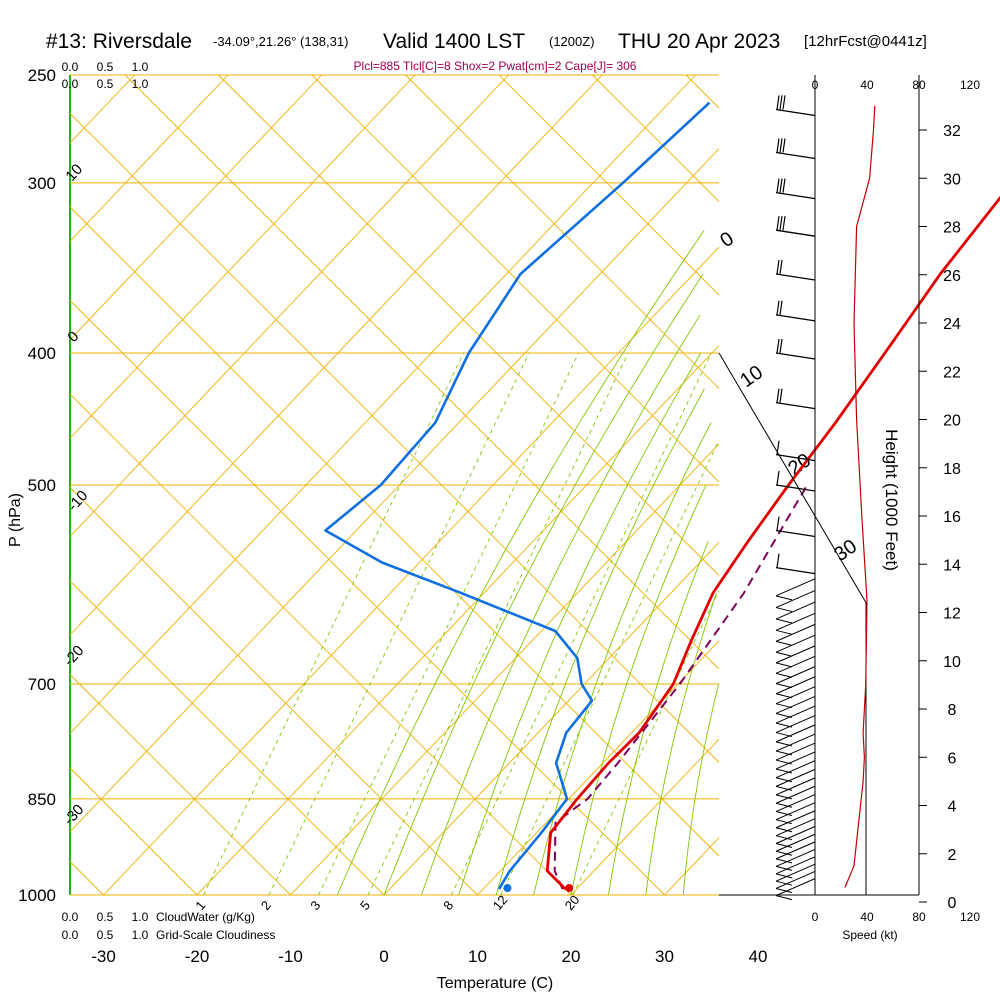 The image size is (1000, 1000). What do you see at coordinates (758, 956) in the screenshot?
I see `temperature-tick-label: 40` at bounding box center [758, 956].